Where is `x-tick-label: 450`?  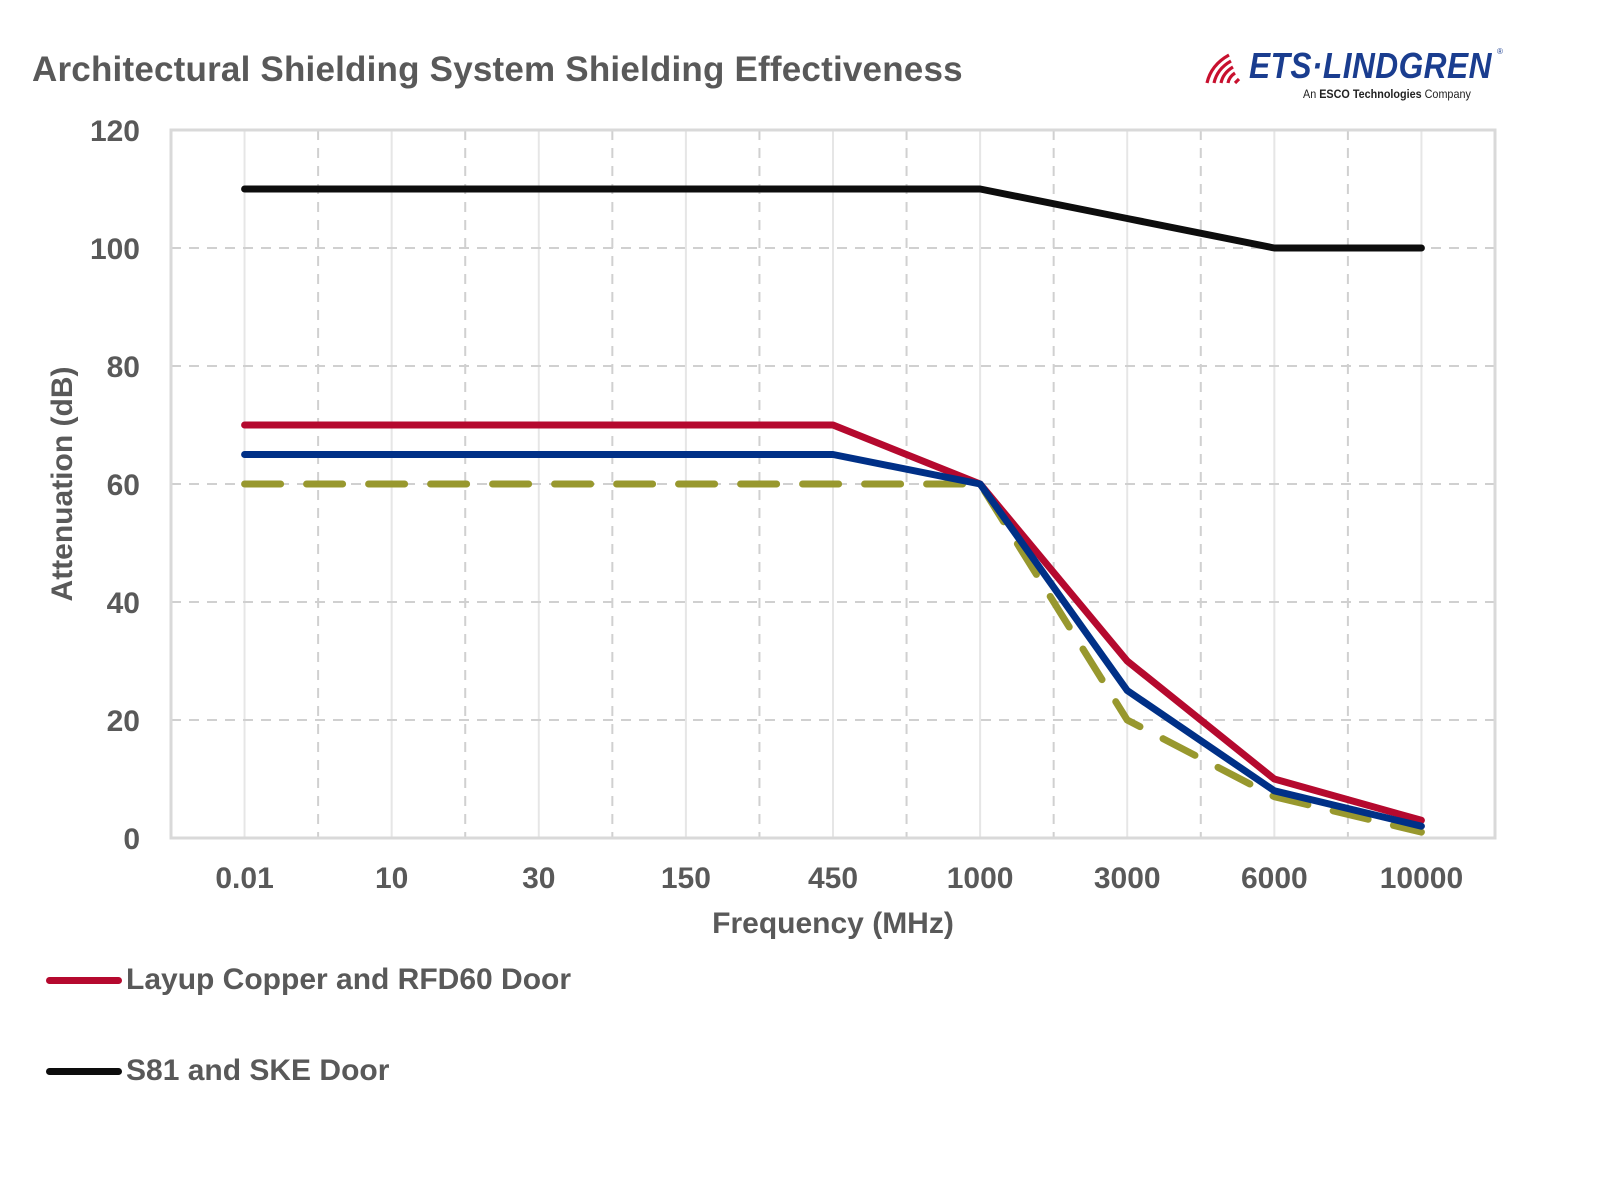 x-tick-label: 450 is located at coordinates (833, 878).